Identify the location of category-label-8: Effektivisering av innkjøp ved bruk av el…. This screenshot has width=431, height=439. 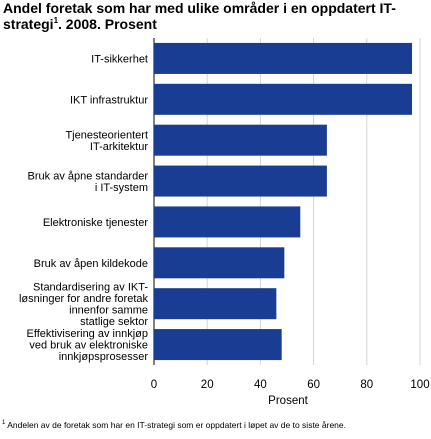
(88, 345).